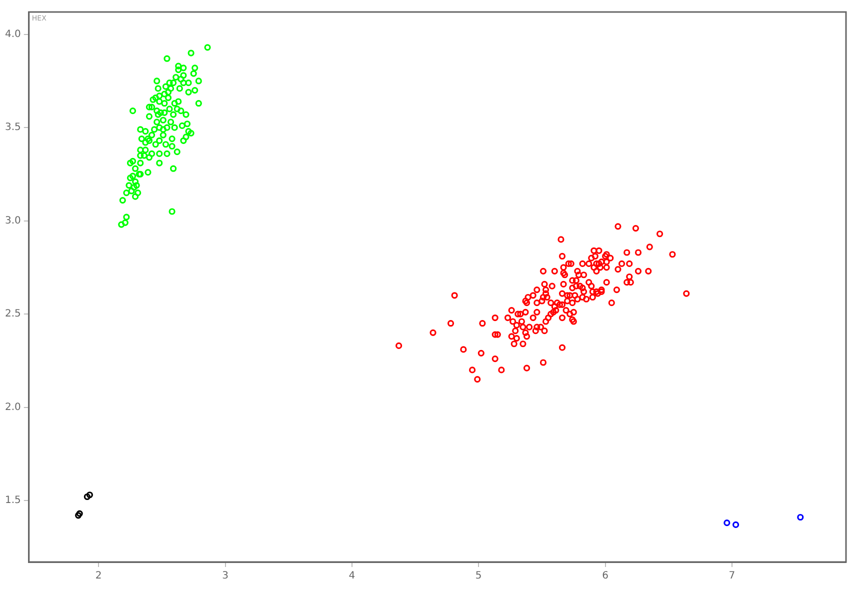 Image resolution: width=854 pixels, height=589 pixels. I want to click on y-tick-label: 2.0, so click(12, 407).